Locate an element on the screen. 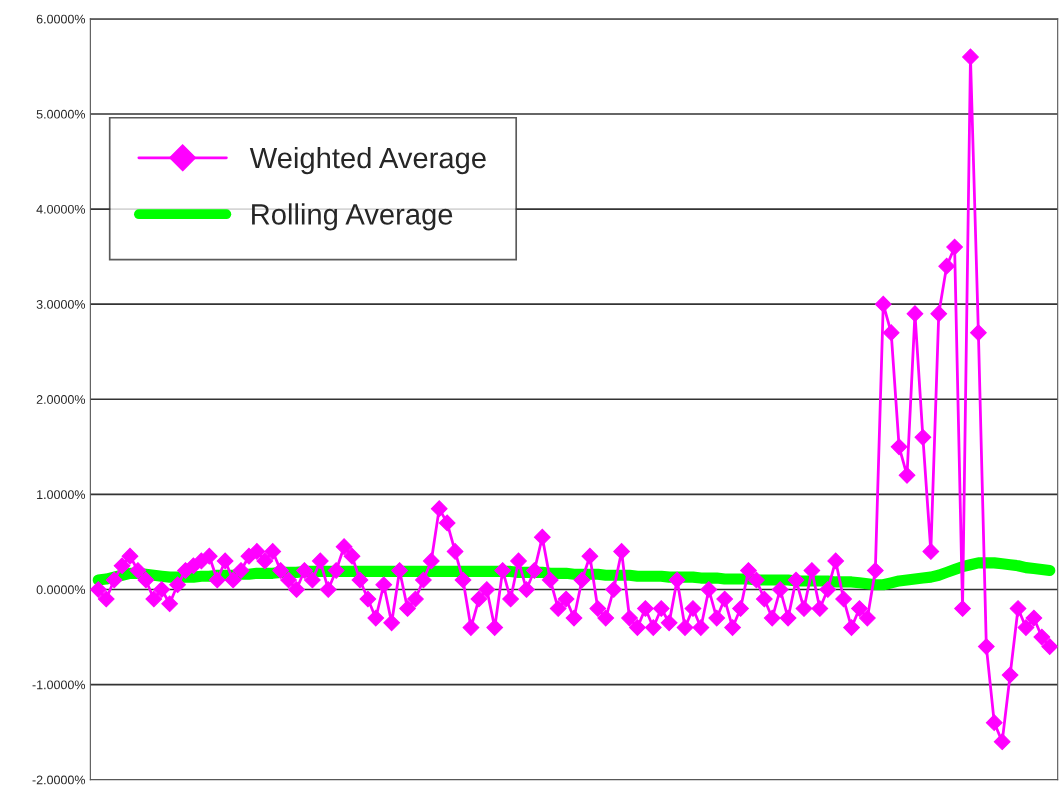  y-tick-label: 5.0000% is located at coordinates (61, 114).